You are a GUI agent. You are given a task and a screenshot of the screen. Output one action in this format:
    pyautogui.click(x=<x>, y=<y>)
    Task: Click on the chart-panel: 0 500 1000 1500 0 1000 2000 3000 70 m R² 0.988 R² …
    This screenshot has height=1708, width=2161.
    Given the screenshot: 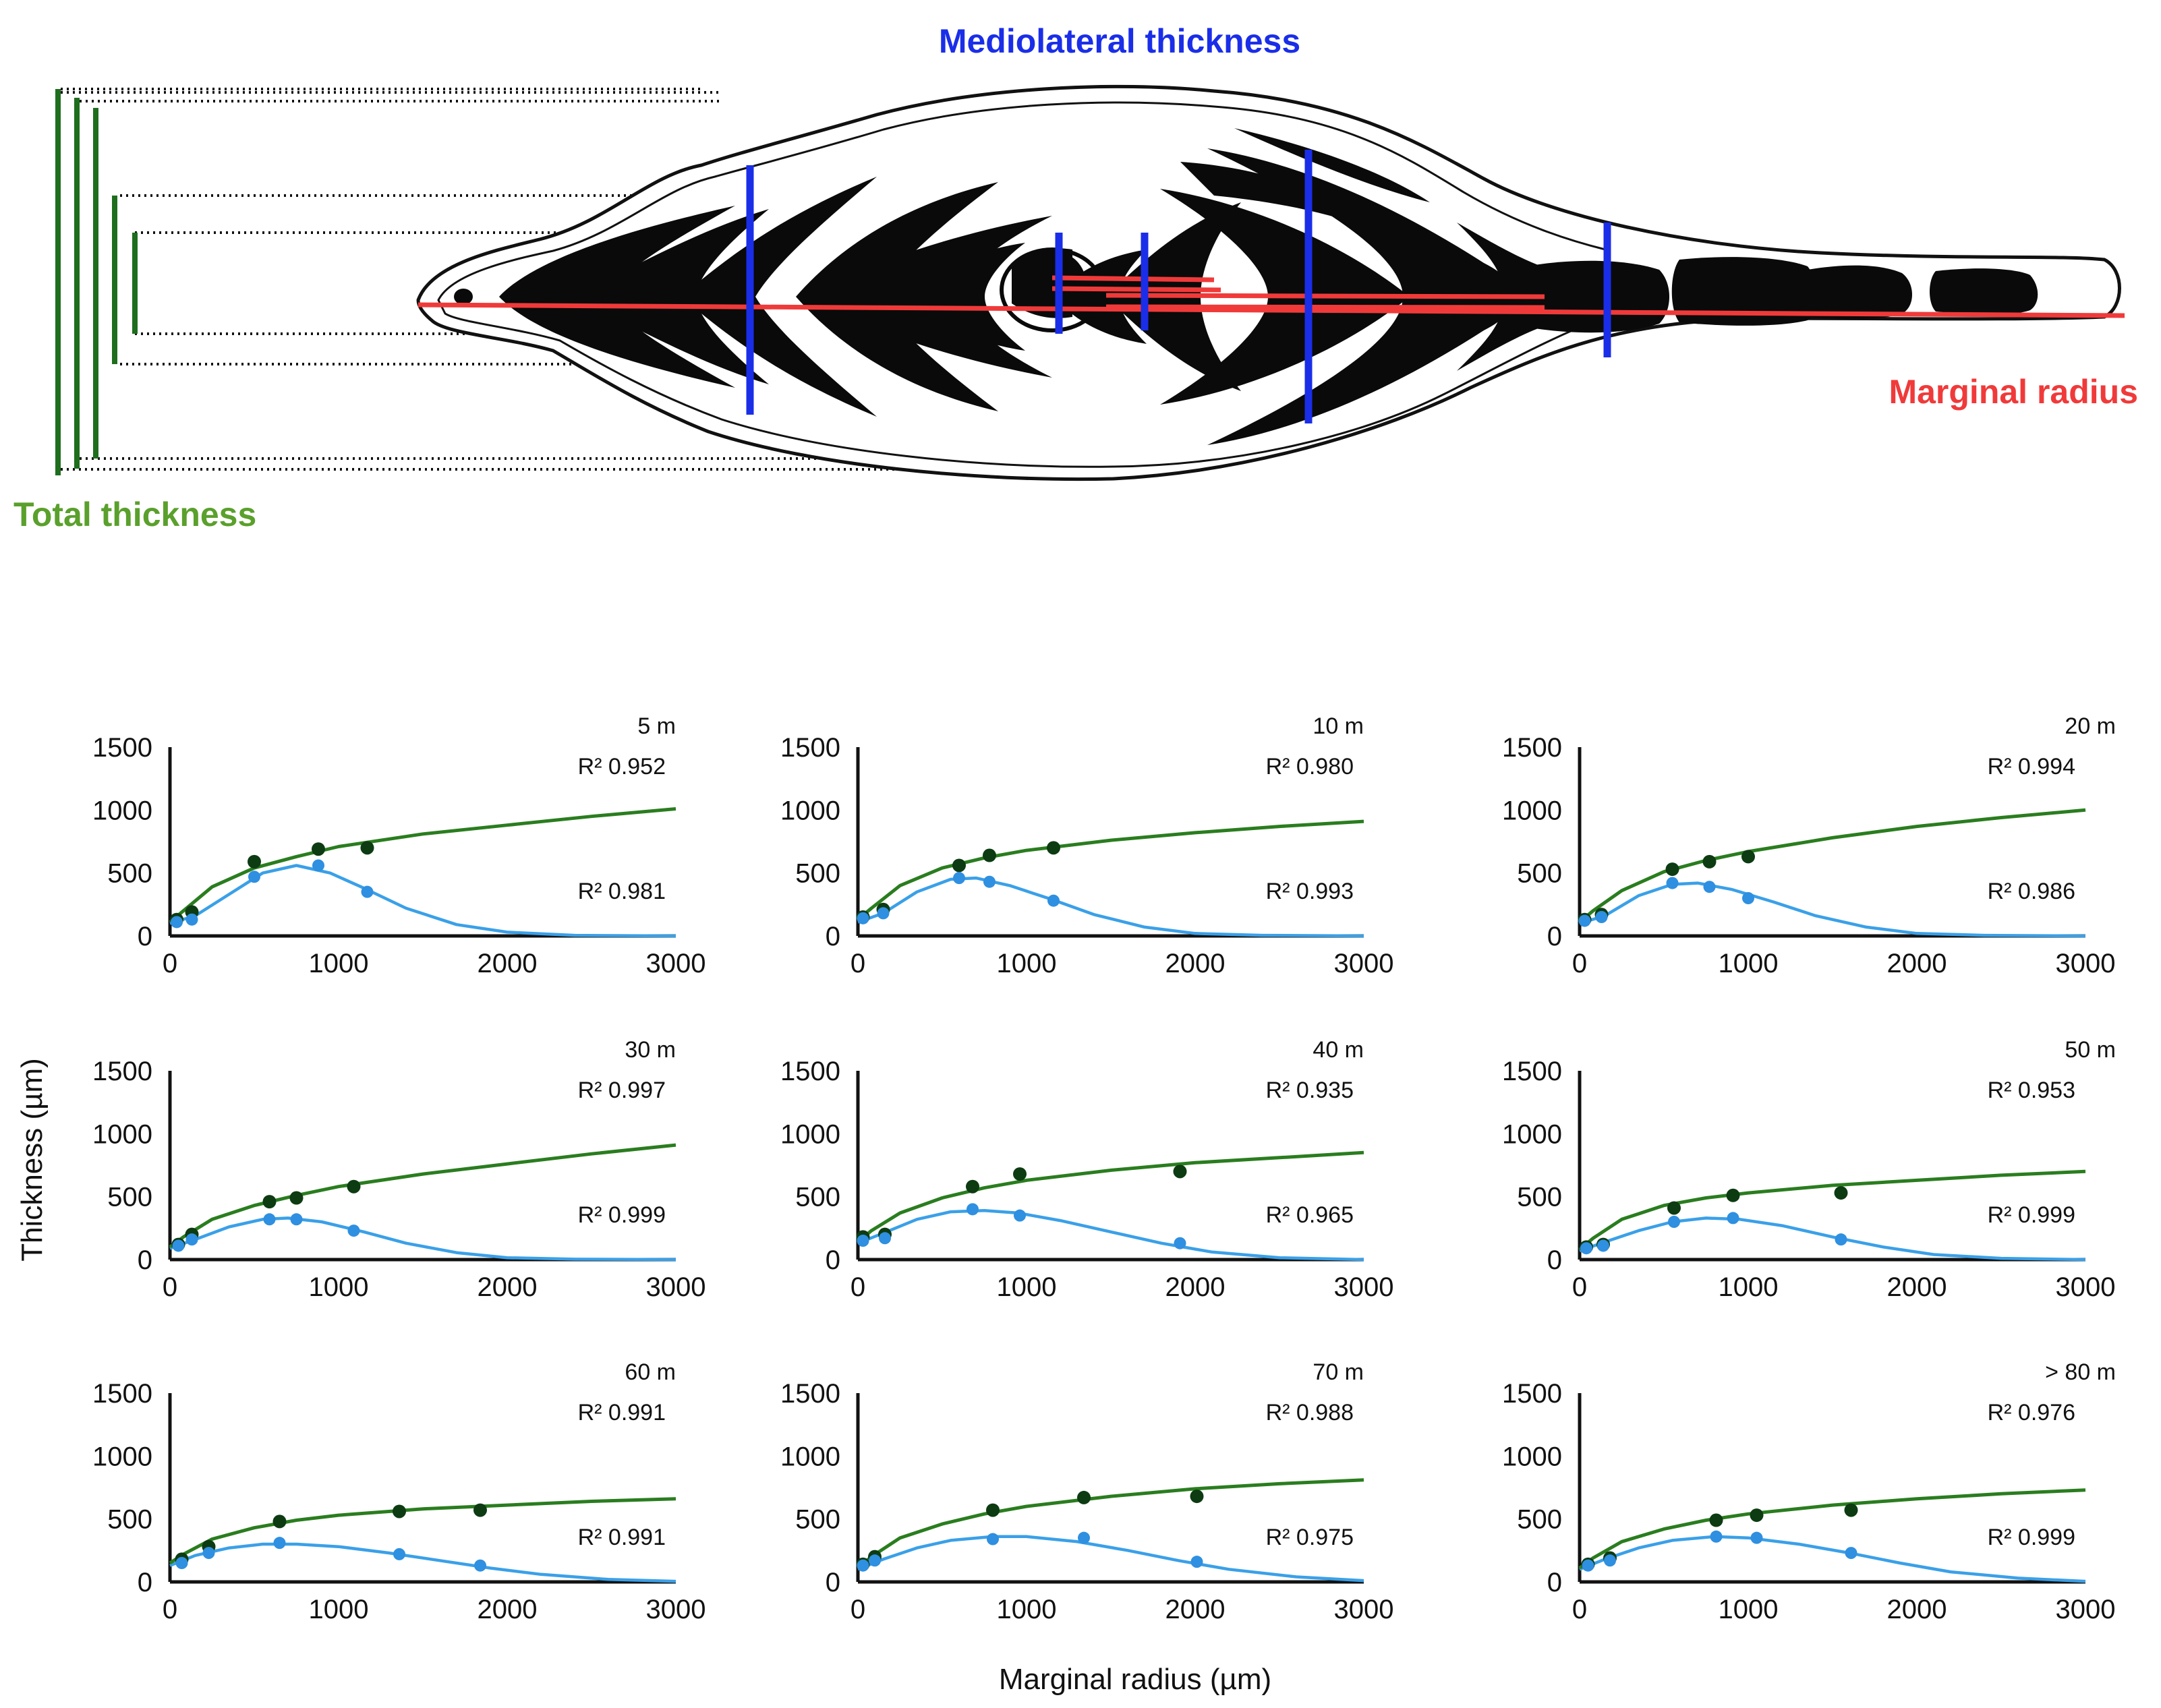 What is the action you would take?
    pyautogui.click(x=1086, y=1491)
    